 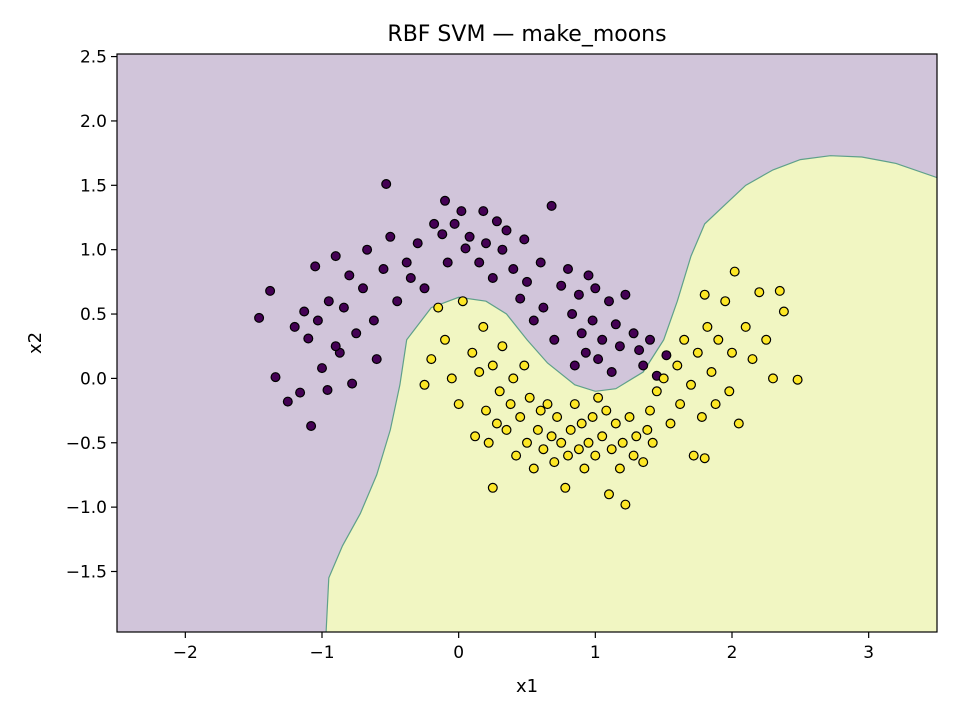 I want to click on y-tick-label: 2.0, so click(x=93, y=122).